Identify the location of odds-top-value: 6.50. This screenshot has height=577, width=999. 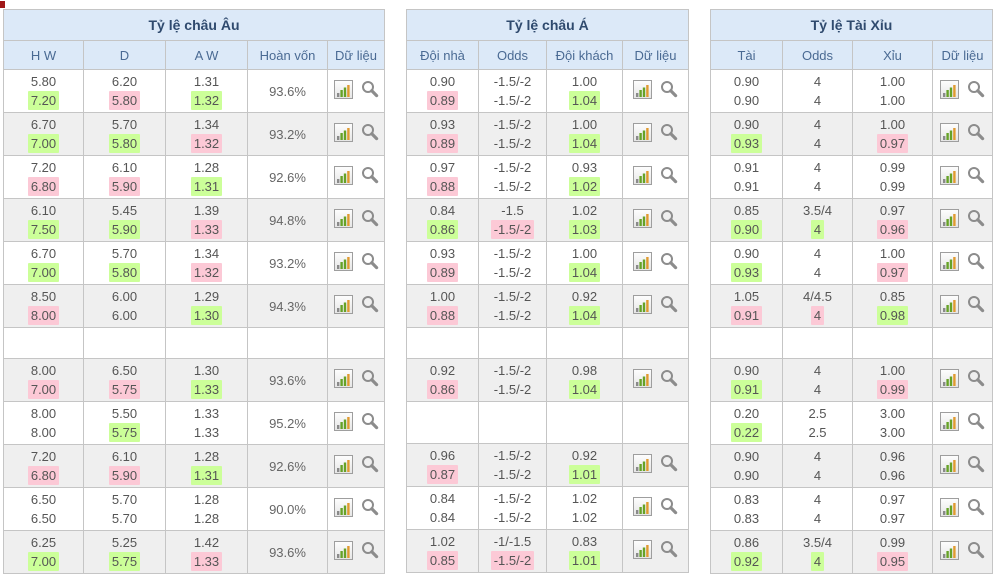
(124, 370).